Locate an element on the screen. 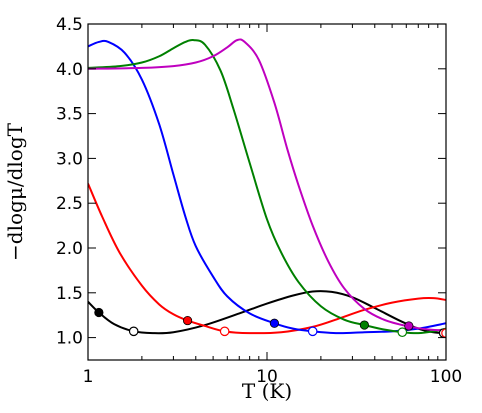 The image size is (482, 413). y-axis-label: −dlogμ/dlogT is located at coordinates (15, 191).